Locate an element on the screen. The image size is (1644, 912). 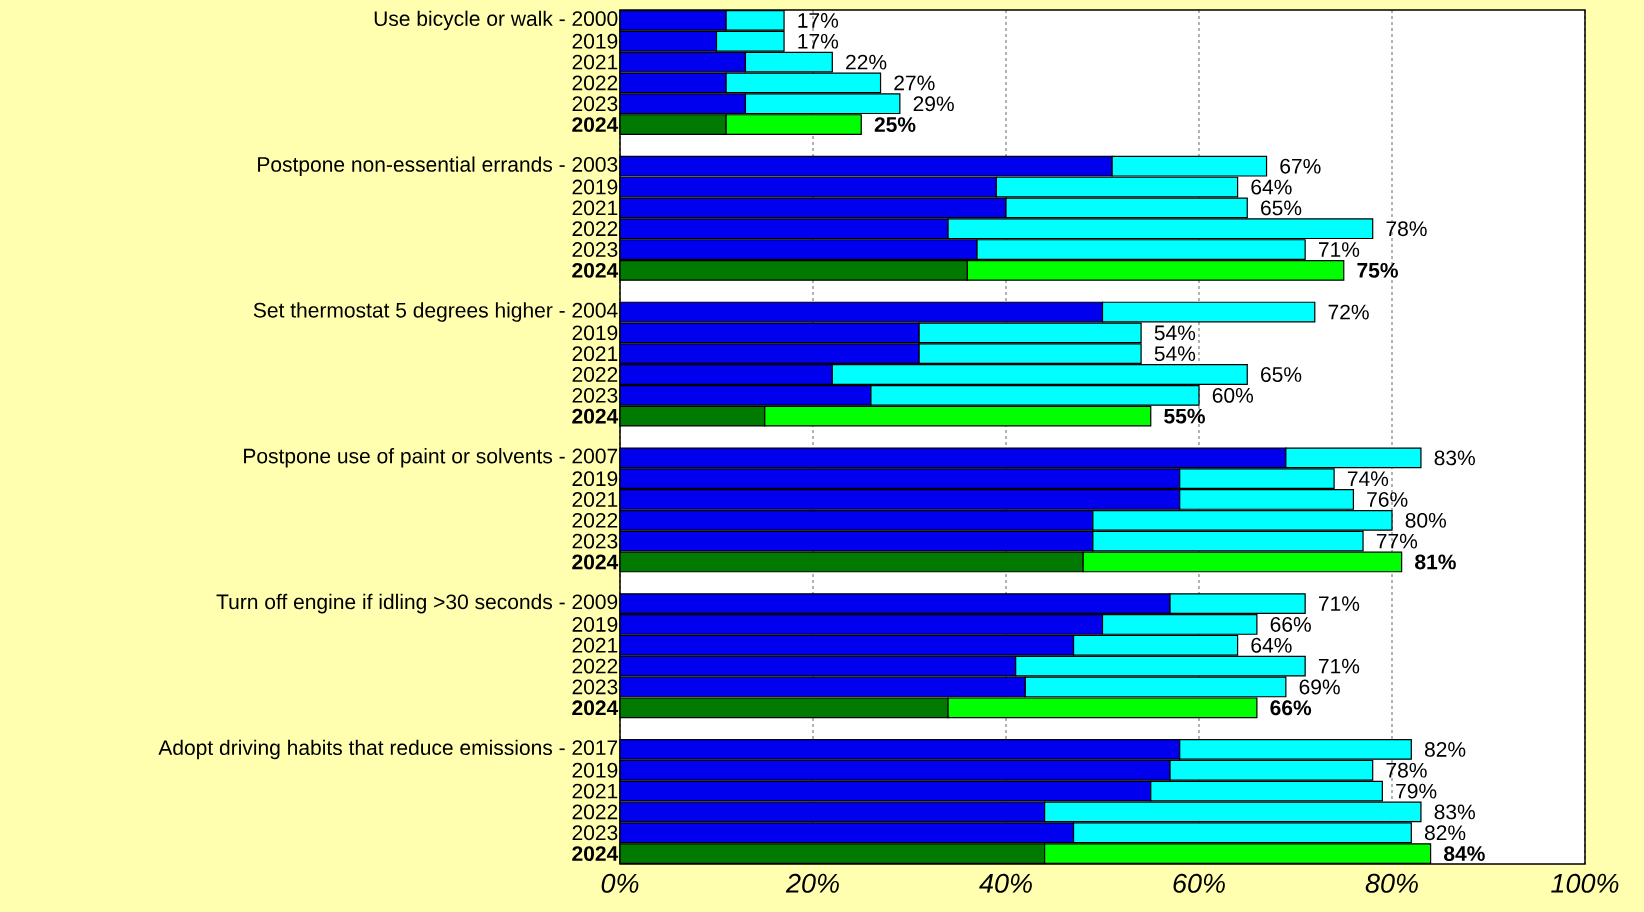
y-tick-label: Set thermostat 5 degrees higher - 2004 is located at coordinates (435, 312).